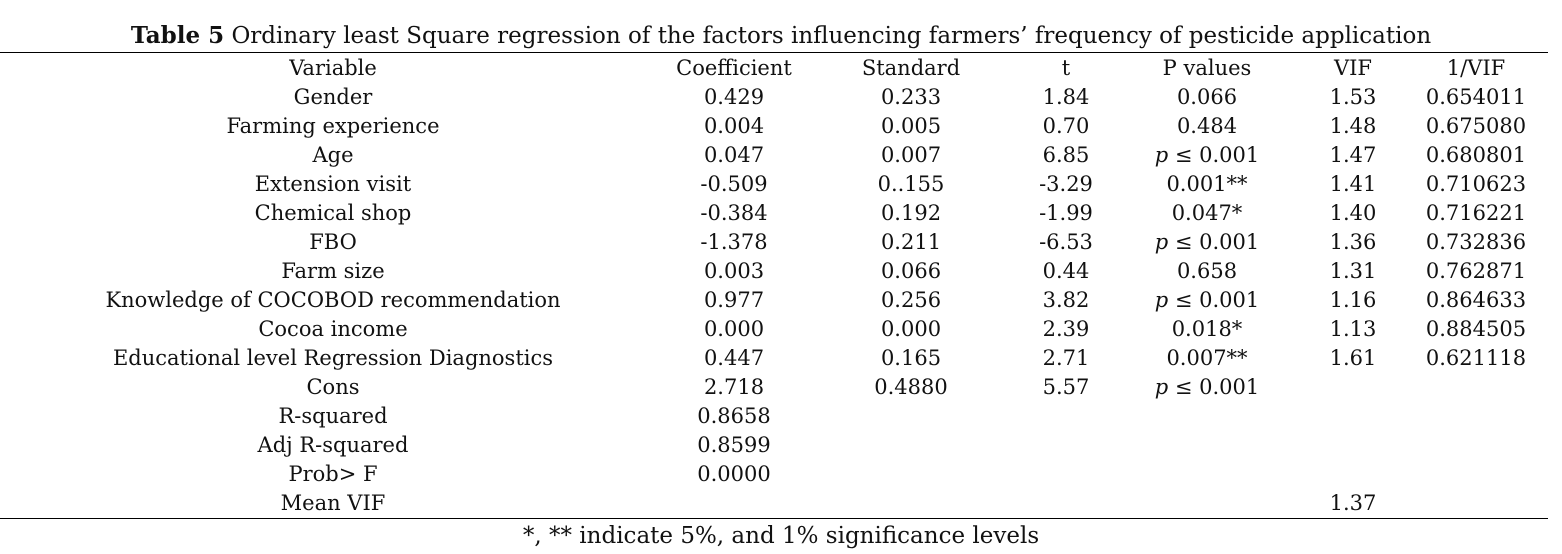 The width and height of the screenshot is (1562, 554). Describe the element at coordinates (333, 300) in the screenshot. I see `variable-cell: Knowledge of COCOBOD recommendation` at that location.